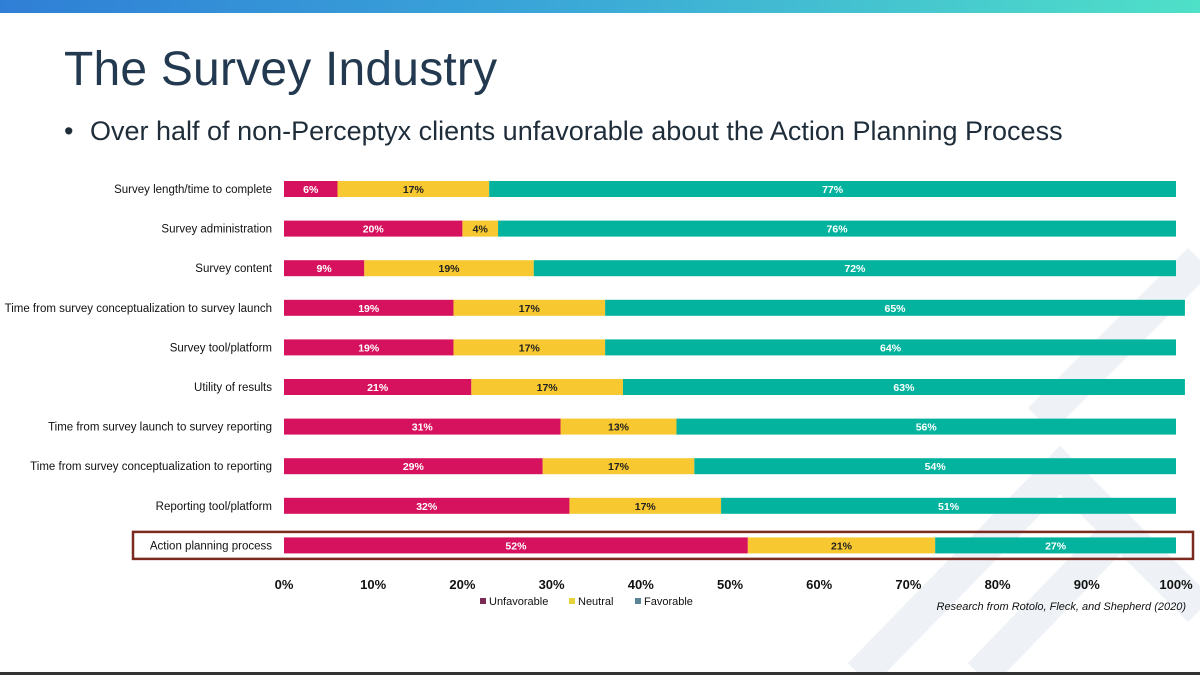 The image size is (1200, 675). Describe the element at coordinates (193, 190) in the screenshot. I see `category-label: Survey length/time to complete` at that location.